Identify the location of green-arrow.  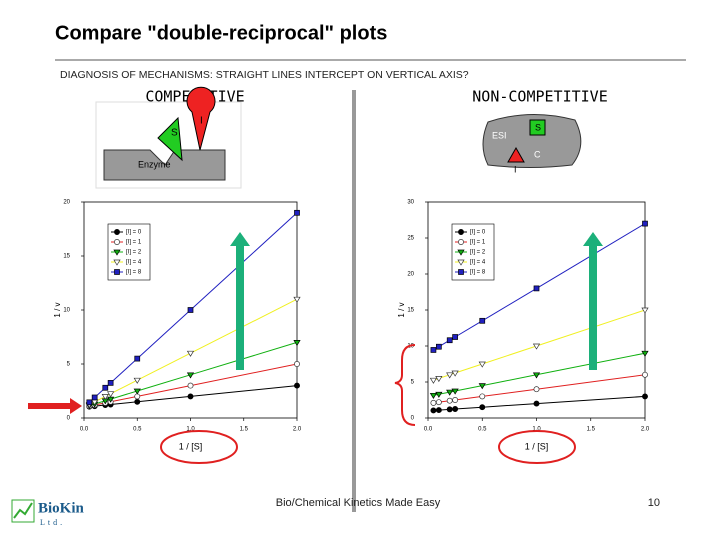
(240, 301).